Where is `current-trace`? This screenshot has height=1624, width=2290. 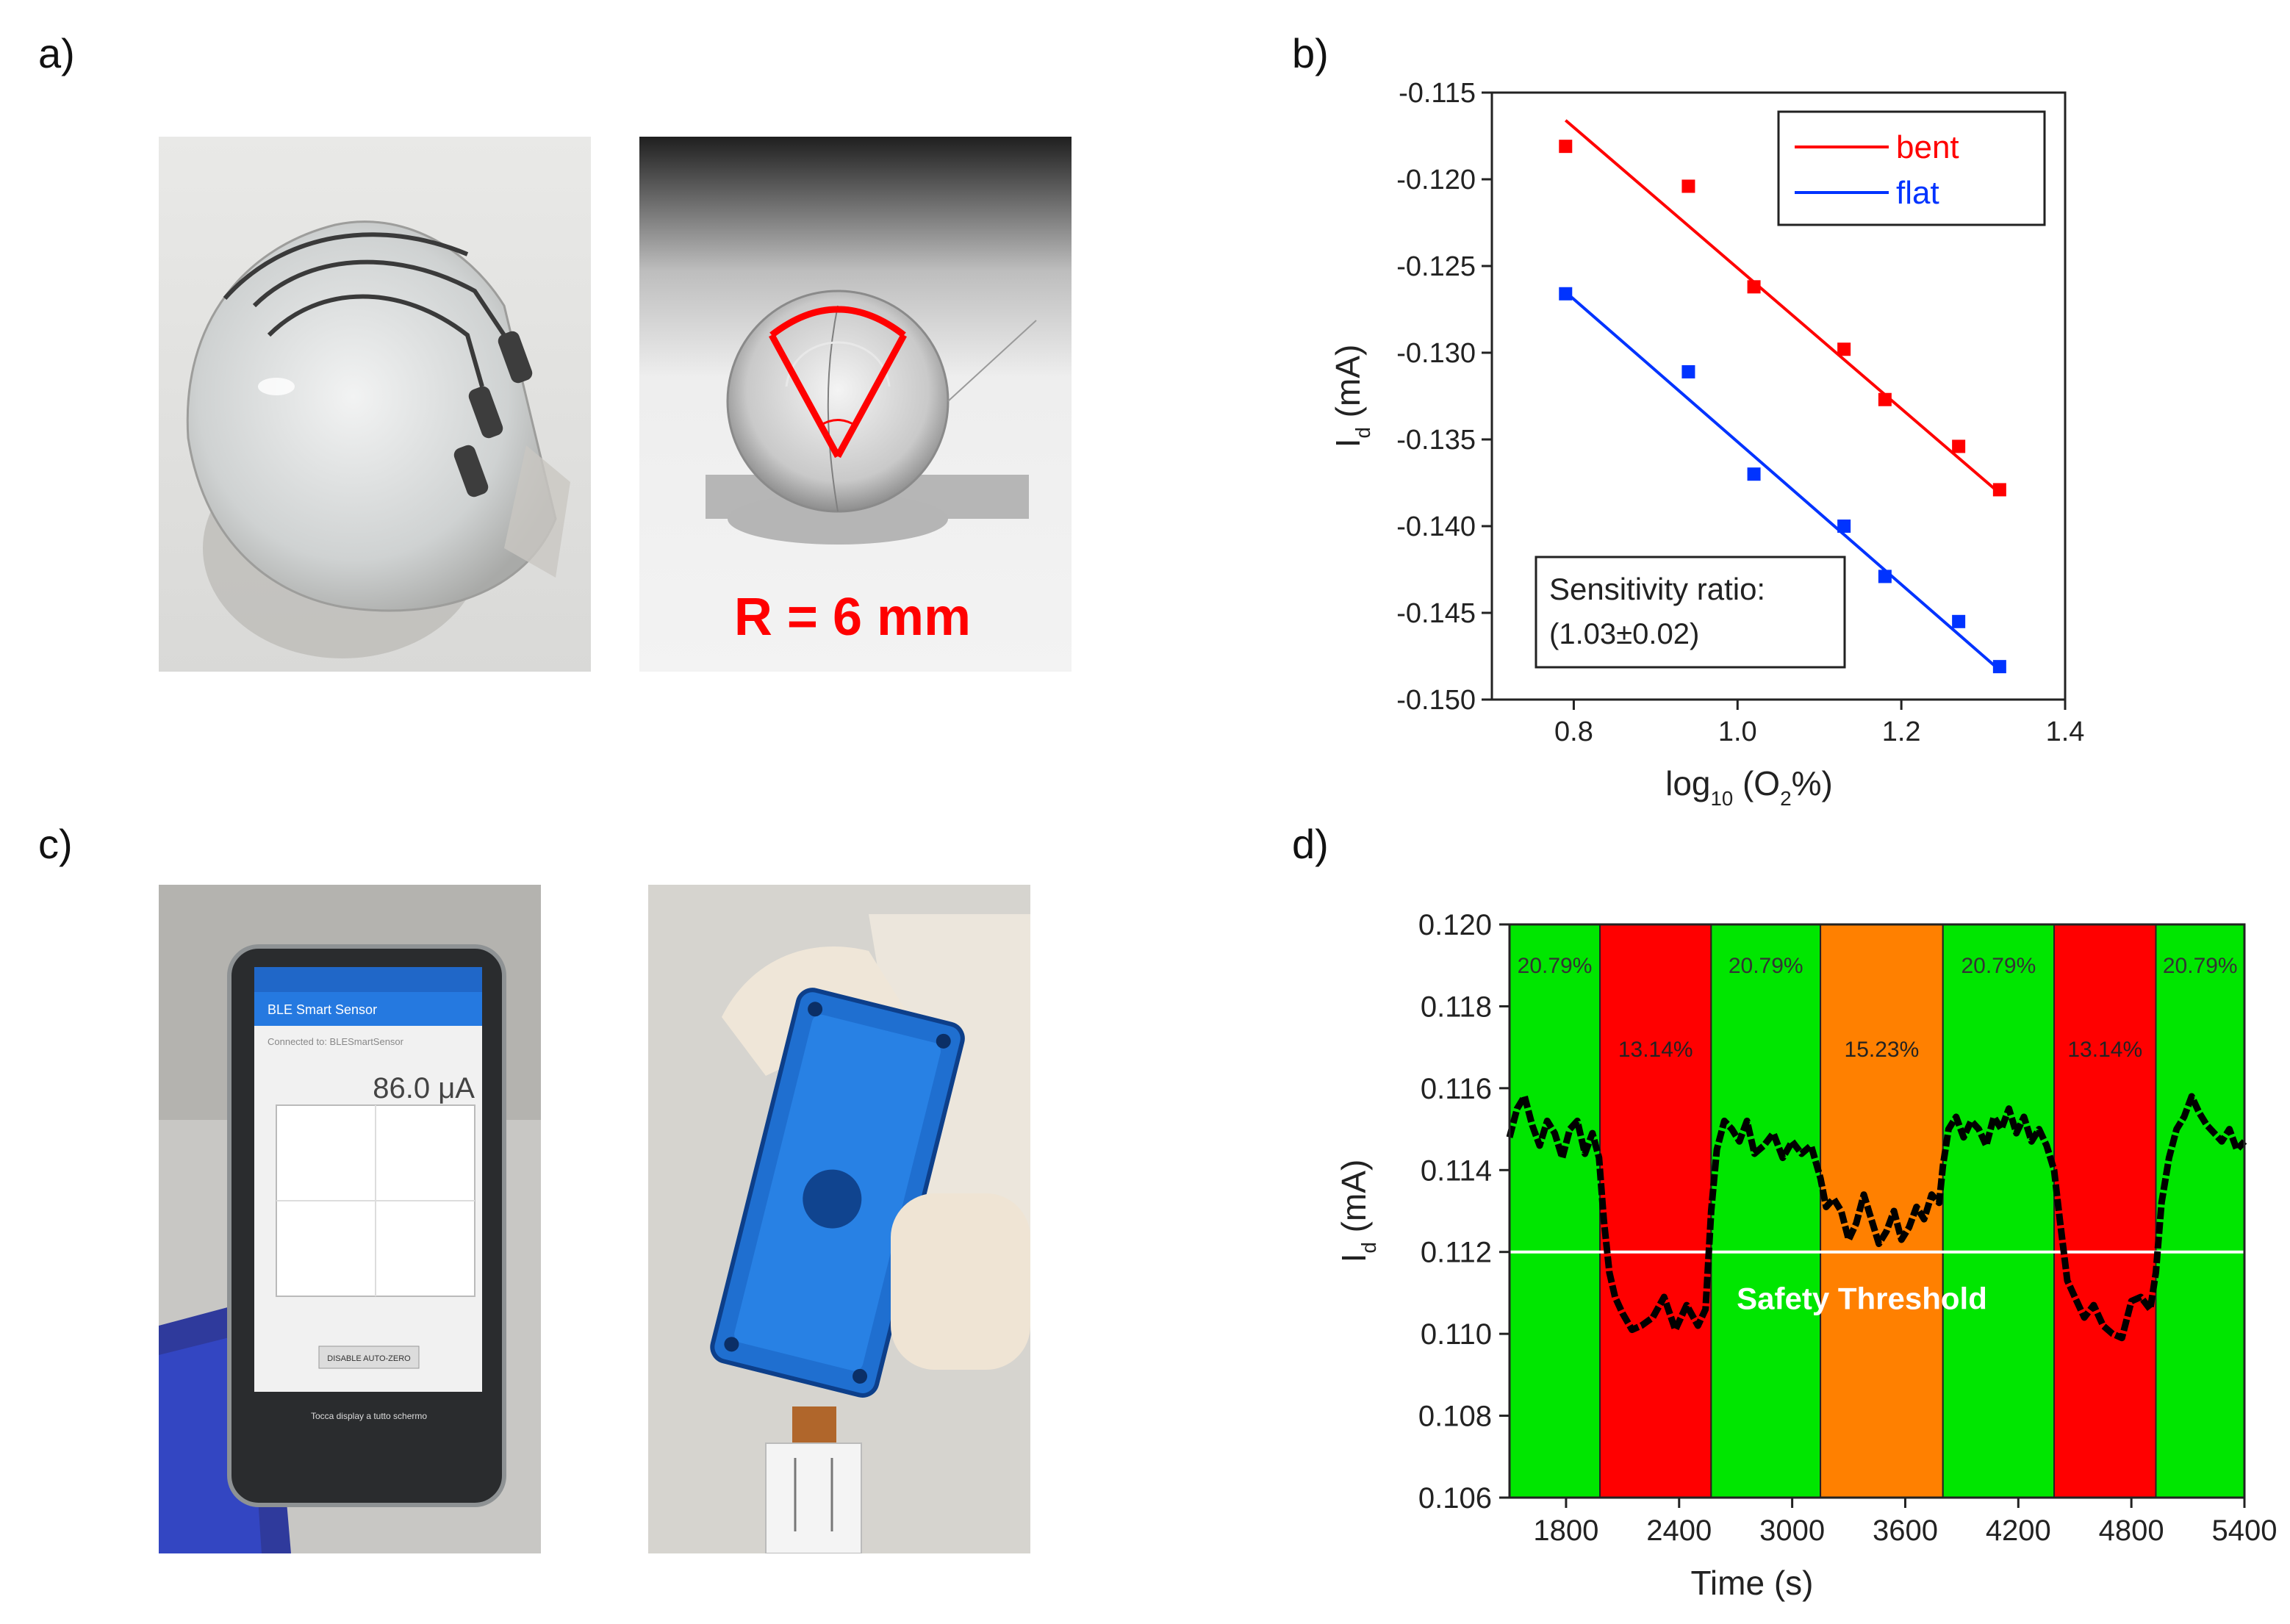 current-trace is located at coordinates (1876, 1217).